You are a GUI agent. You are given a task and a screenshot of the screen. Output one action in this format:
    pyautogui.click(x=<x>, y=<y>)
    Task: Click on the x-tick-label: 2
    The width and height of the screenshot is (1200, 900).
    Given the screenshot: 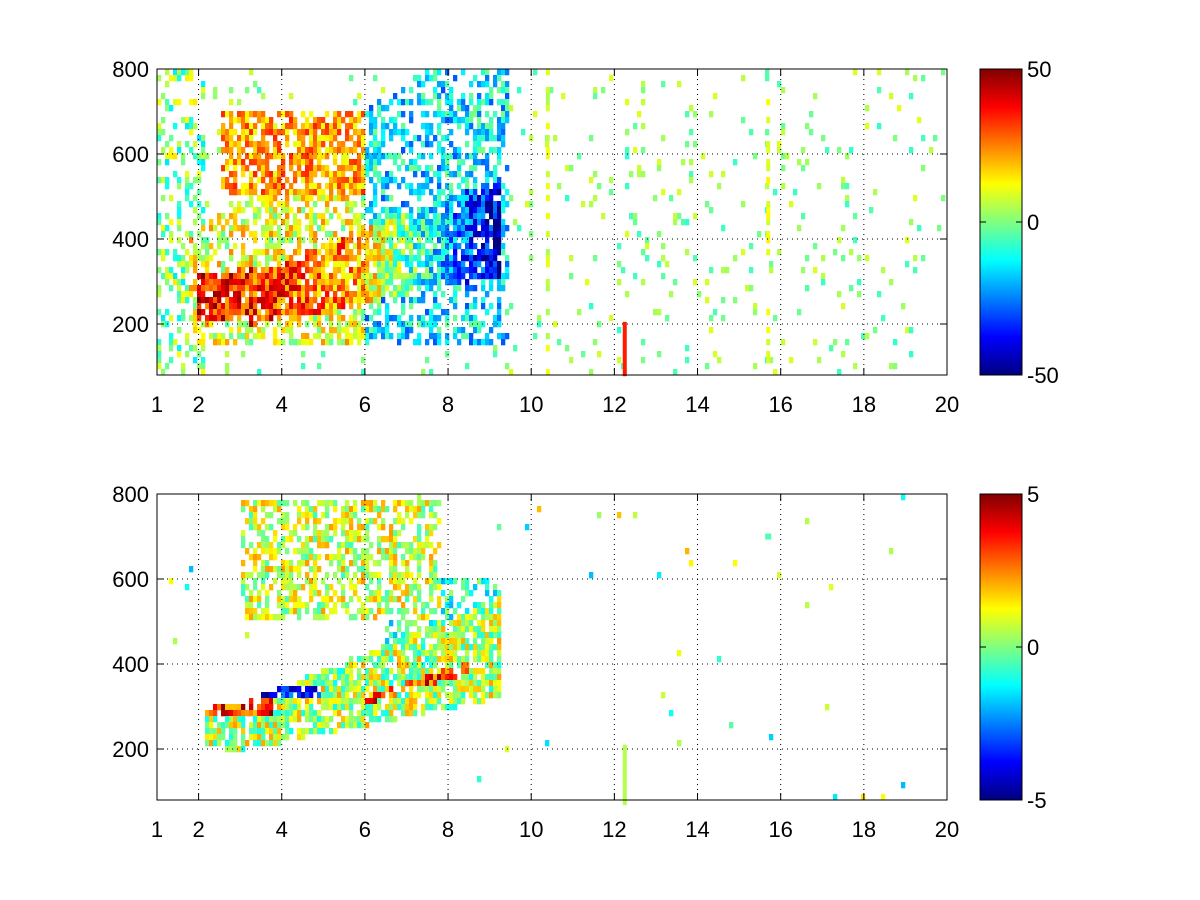 What is the action you would take?
    pyautogui.click(x=198, y=404)
    